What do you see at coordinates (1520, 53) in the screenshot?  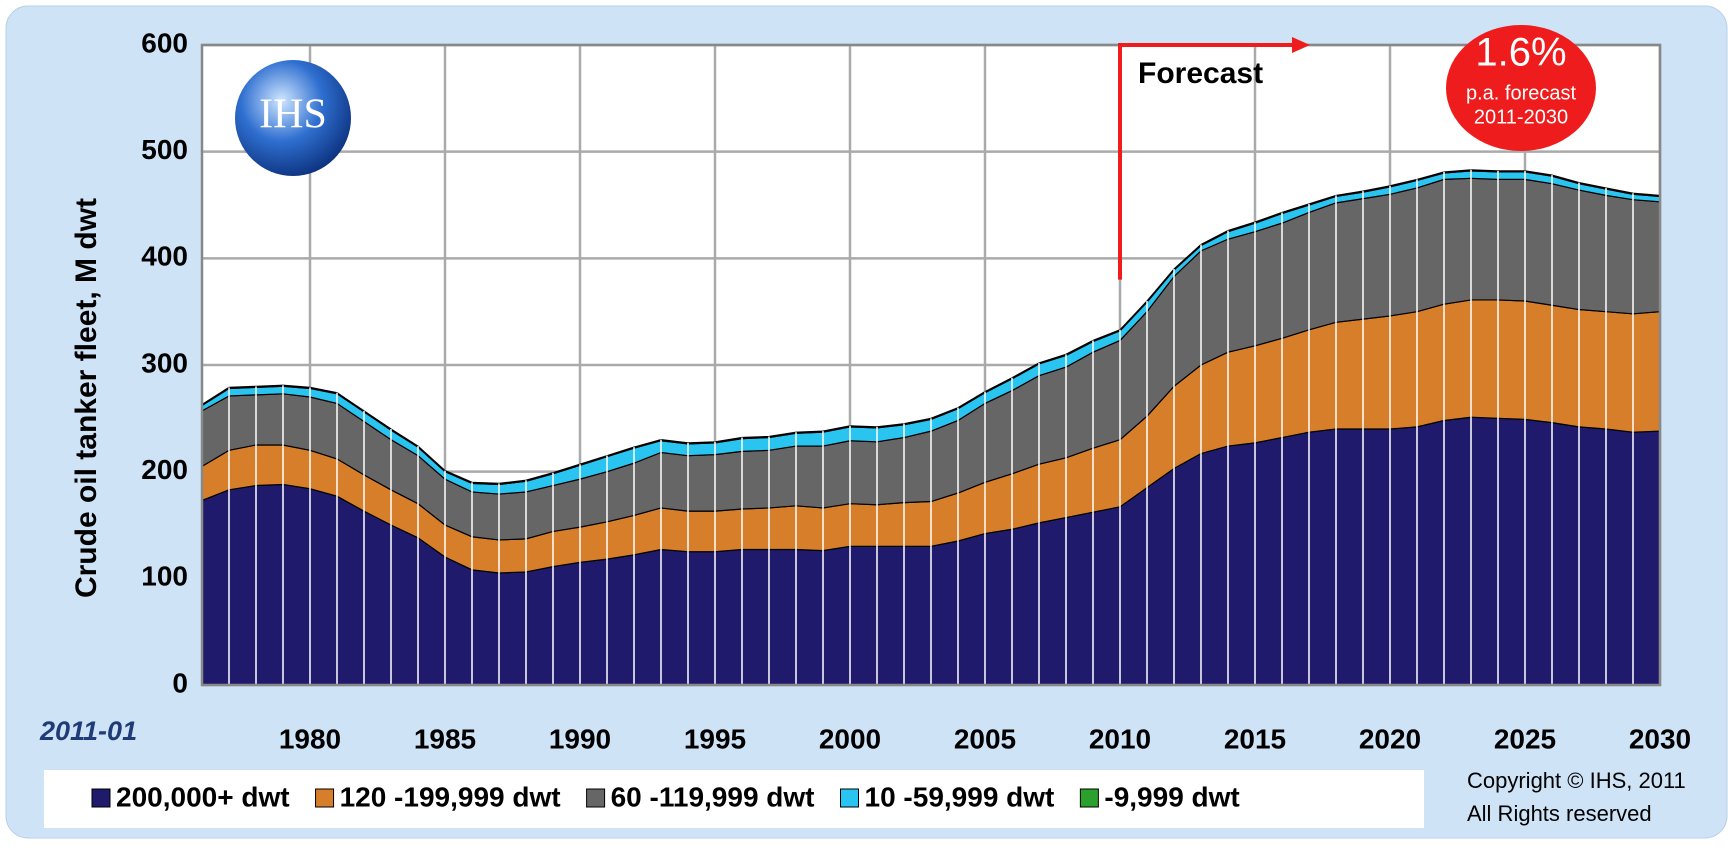 I see `badge-value: 1.6%` at bounding box center [1520, 53].